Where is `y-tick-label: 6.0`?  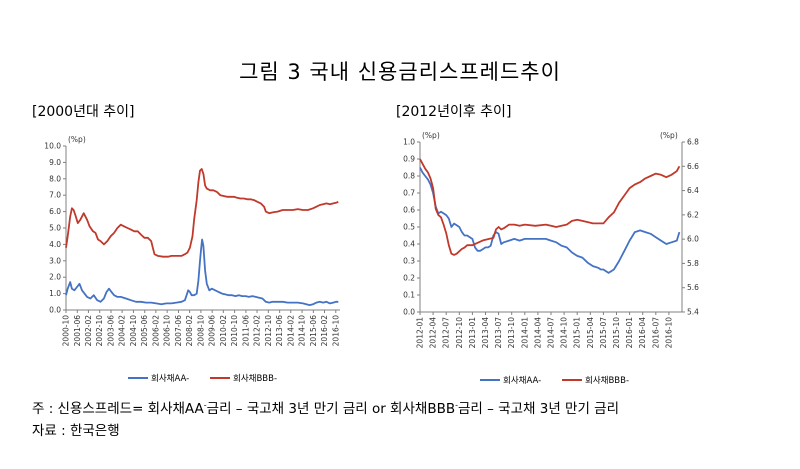
y-tick-label: 6.0 is located at coordinates (55, 211).